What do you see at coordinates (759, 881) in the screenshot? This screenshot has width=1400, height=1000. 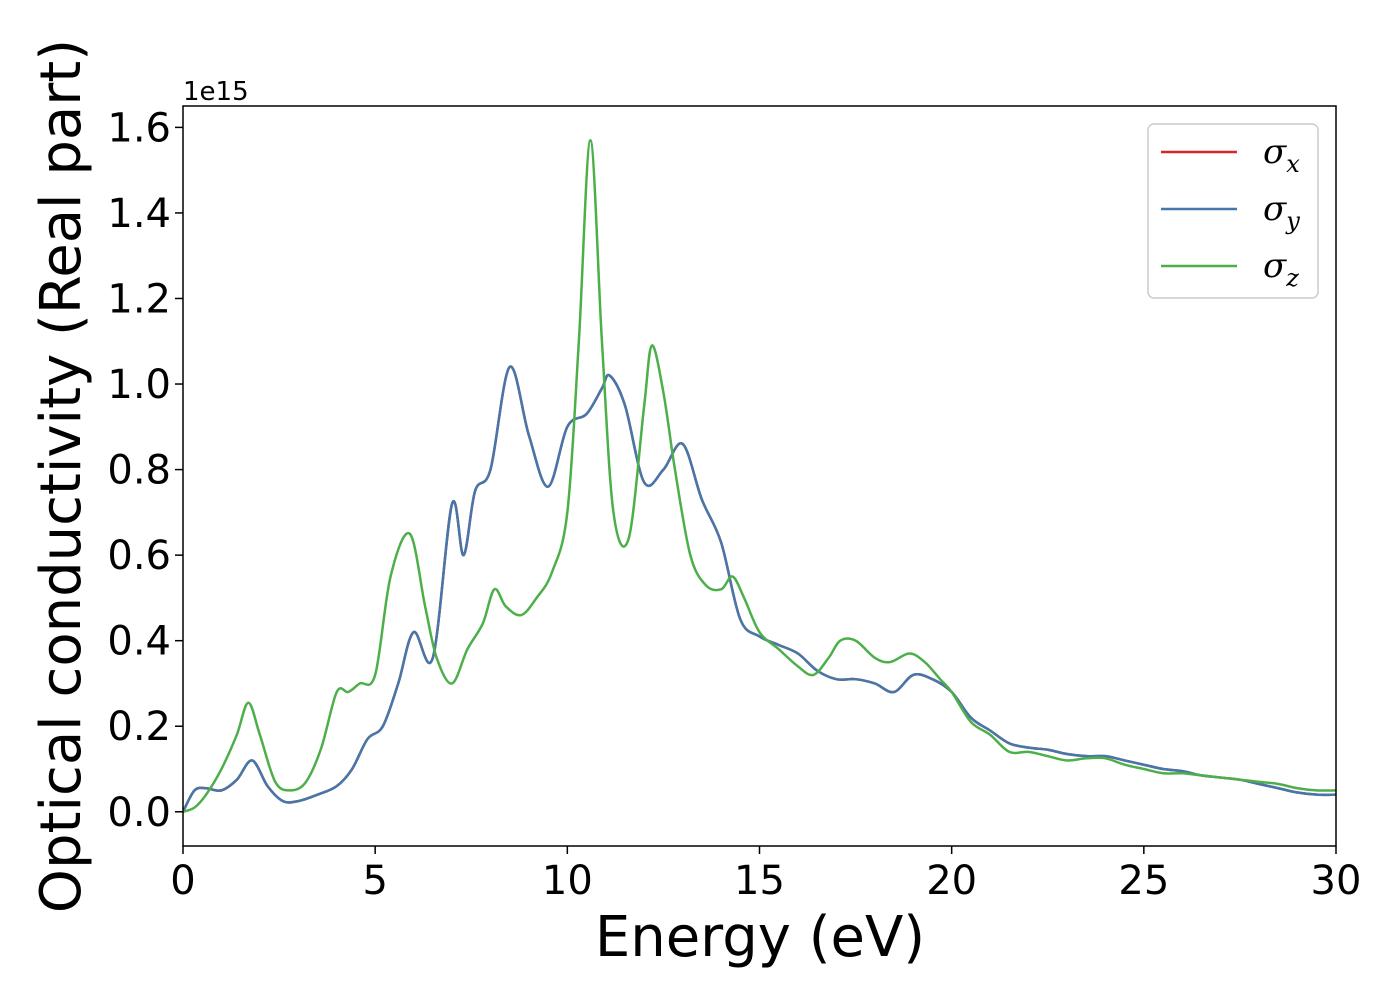 I see `x-tick-label: 15` at bounding box center [759, 881].